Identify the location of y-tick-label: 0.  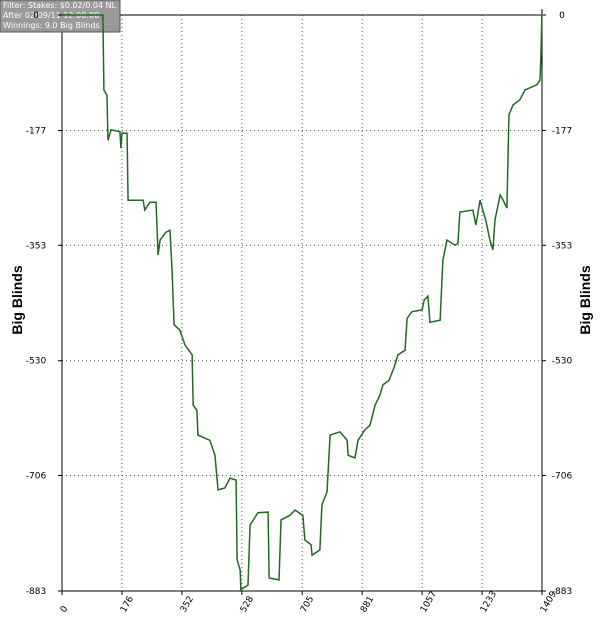
(36, 16).